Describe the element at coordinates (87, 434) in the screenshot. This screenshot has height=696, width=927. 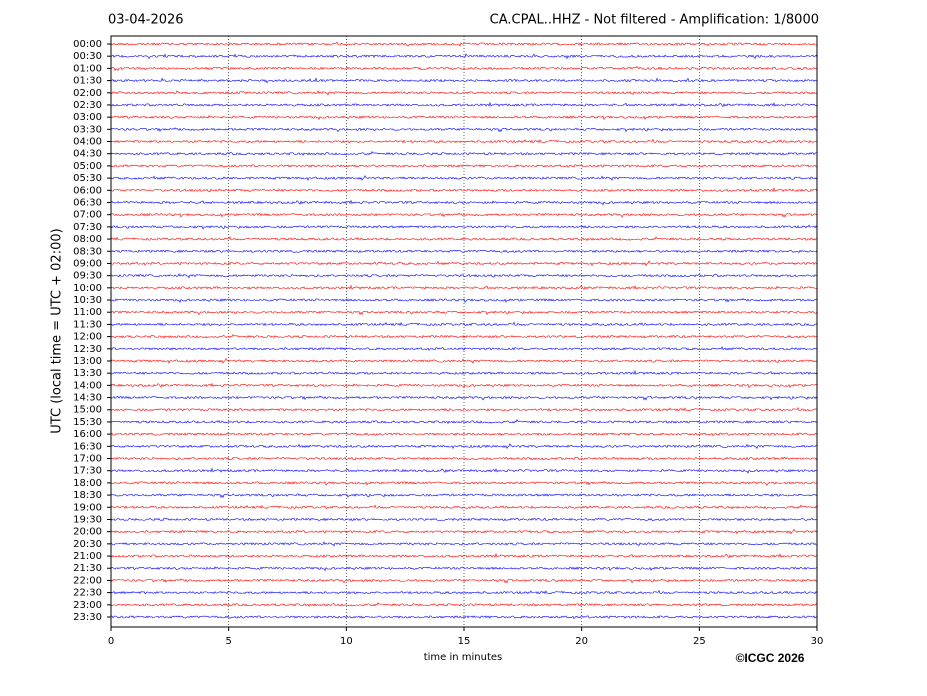
I see `y-tick-label: 16:00` at that location.